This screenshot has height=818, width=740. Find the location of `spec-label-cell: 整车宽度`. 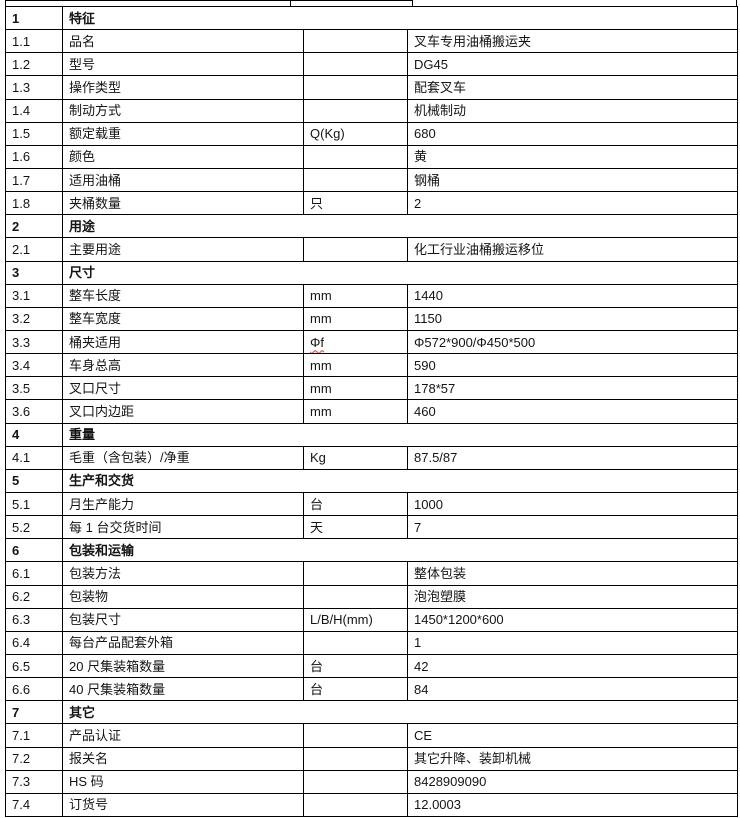

spec-label-cell: 整车宽度 is located at coordinates (183, 318).